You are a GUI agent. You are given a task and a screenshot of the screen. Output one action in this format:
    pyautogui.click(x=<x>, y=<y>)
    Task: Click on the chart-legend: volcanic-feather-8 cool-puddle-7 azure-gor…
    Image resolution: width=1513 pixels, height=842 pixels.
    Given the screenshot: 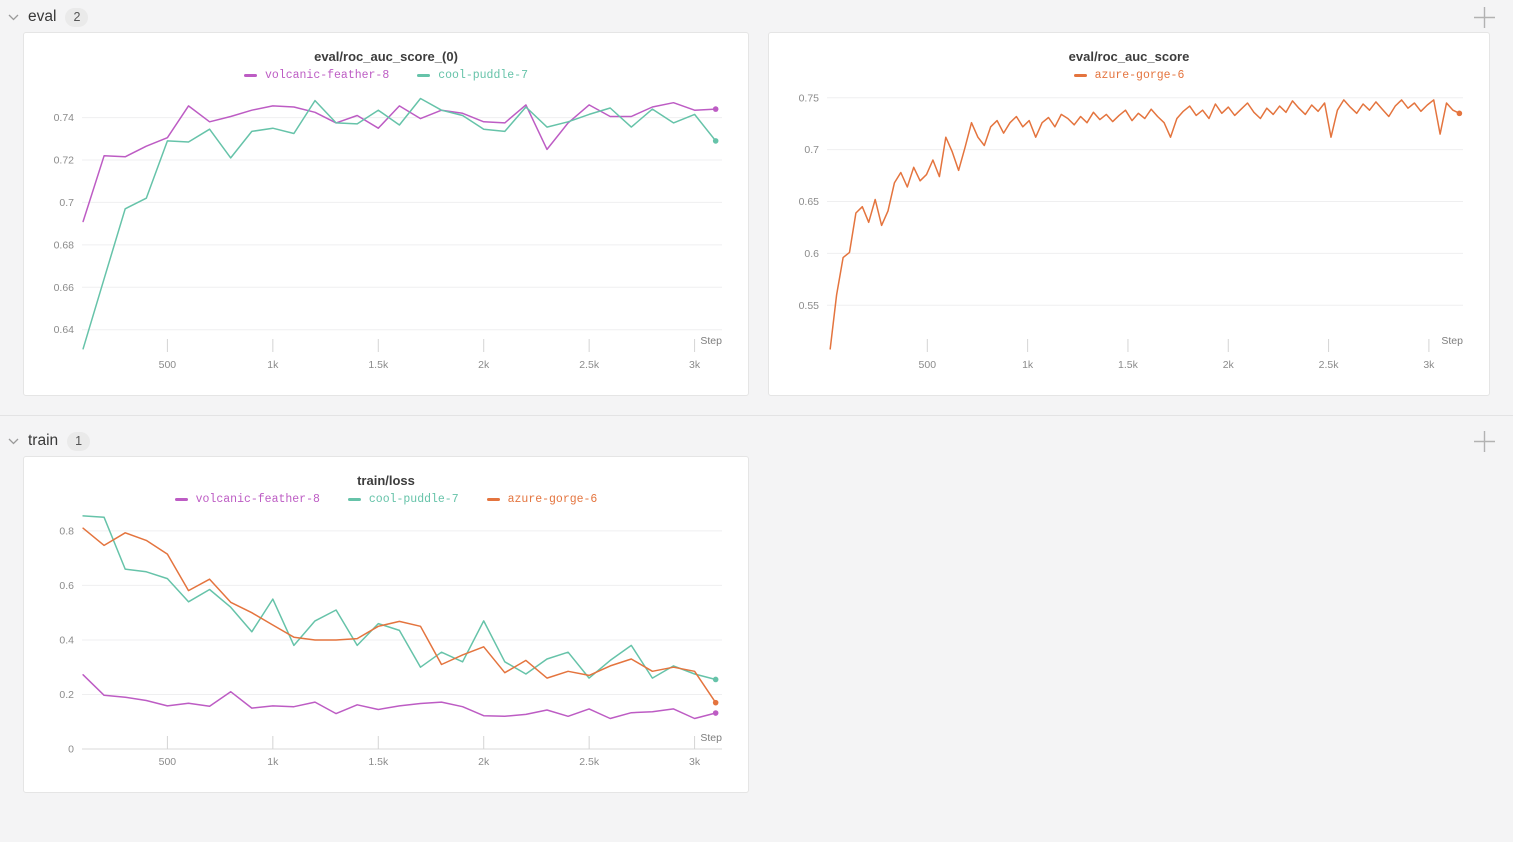 What is the action you would take?
    pyautogui.click(x=386, y=499)
    